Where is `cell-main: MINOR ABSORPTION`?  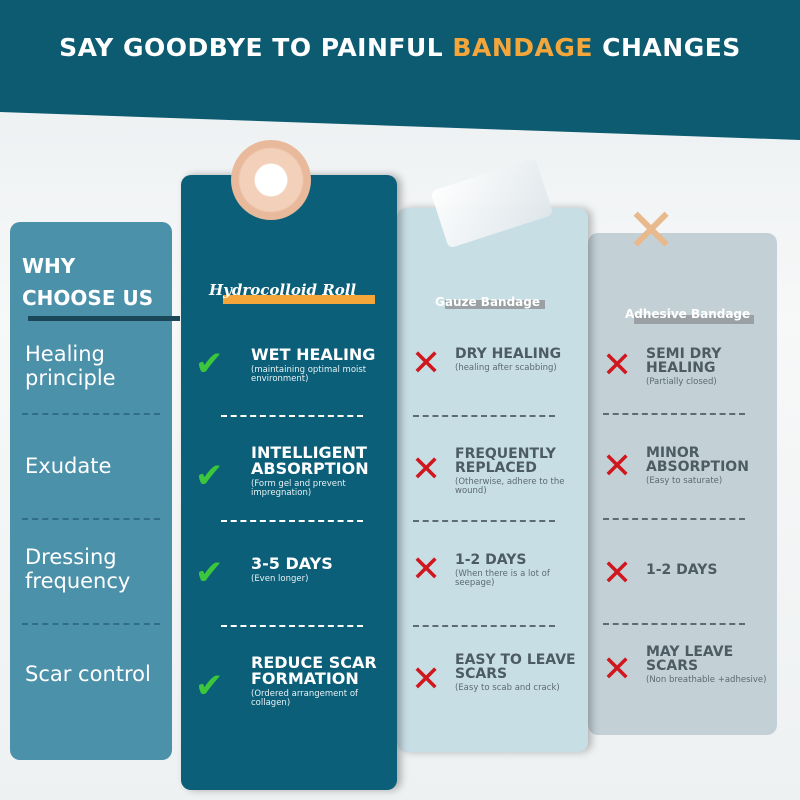 cell-main: MINOR ABSORPTION is located at coordinates (697, 460).